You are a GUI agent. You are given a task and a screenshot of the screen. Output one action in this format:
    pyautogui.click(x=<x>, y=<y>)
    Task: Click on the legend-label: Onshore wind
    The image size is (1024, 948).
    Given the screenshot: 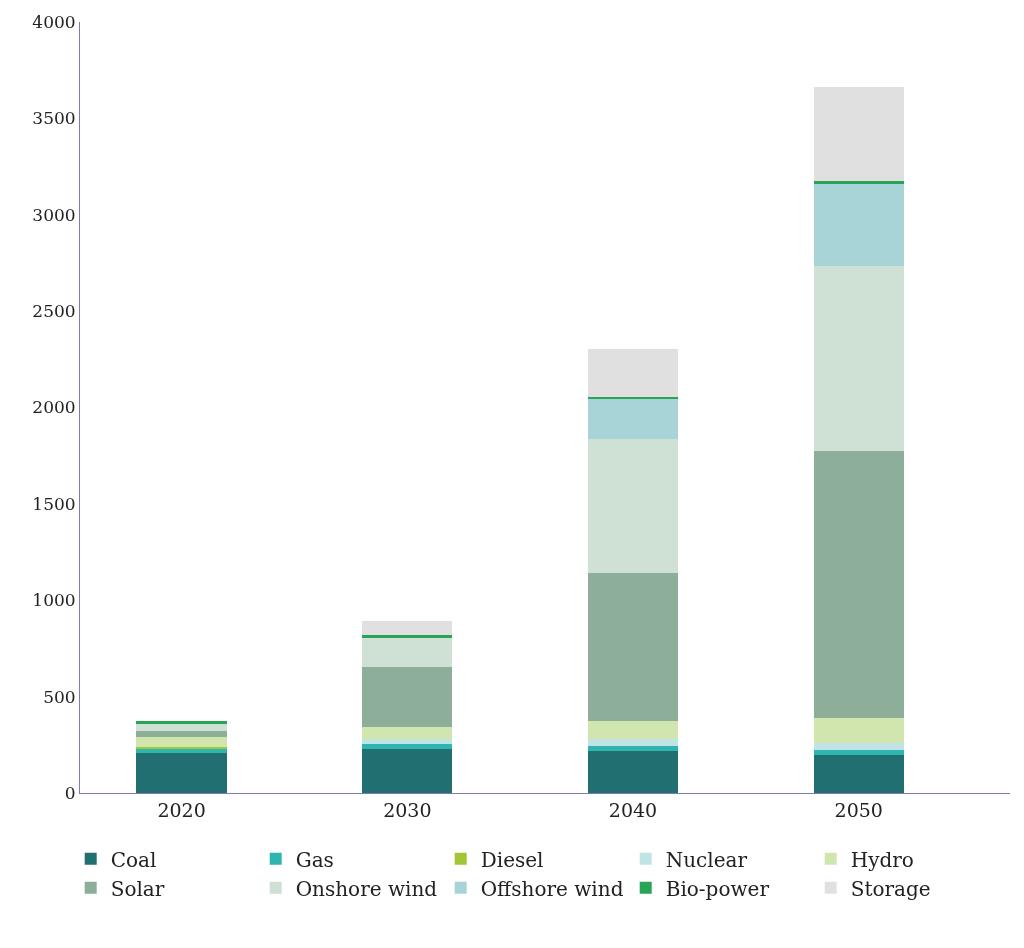 What is the action you would take?
    pyautogui.click(x=366, y=888)
    